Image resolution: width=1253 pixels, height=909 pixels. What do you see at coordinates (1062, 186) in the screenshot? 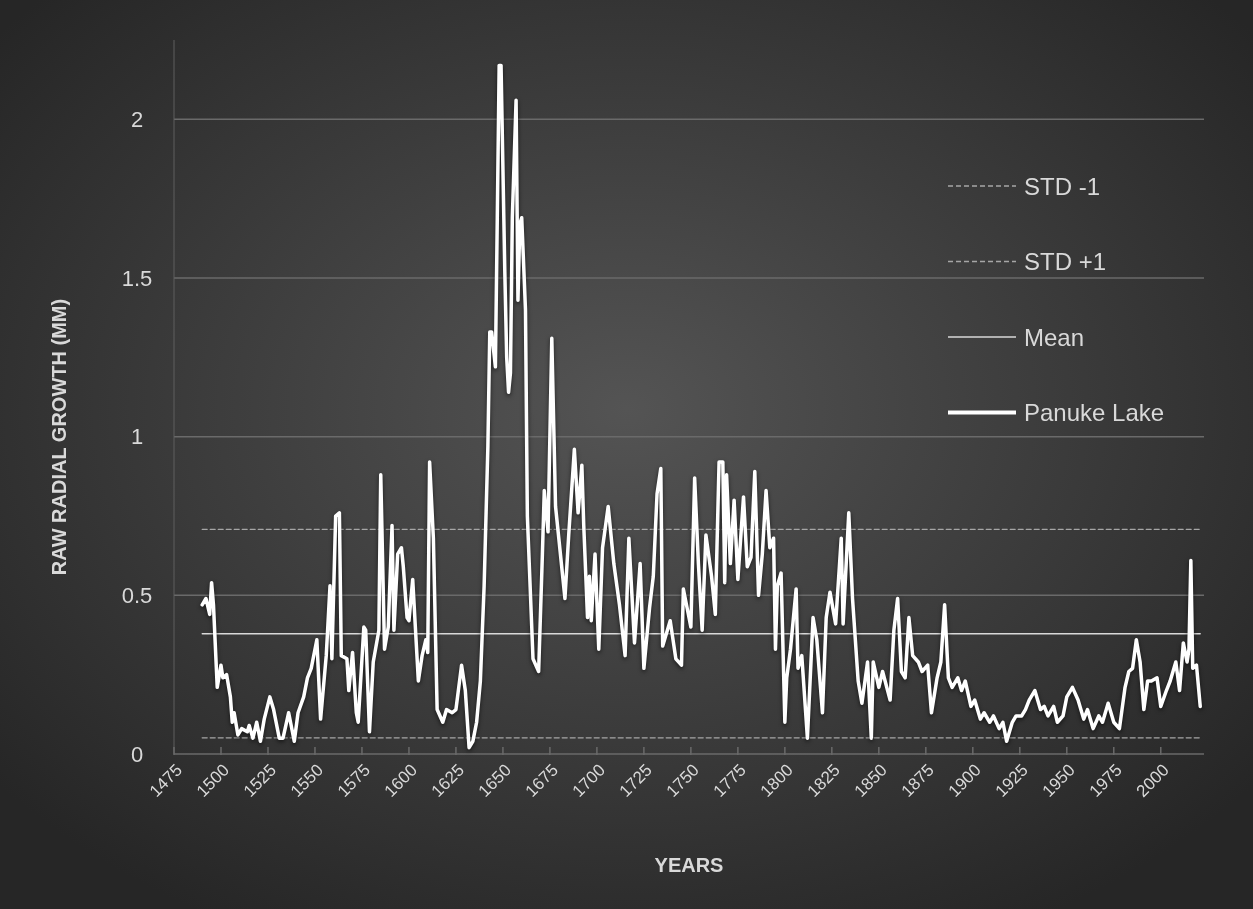
I see `legend-label: STD -1` at bounding box center [1062, 186].